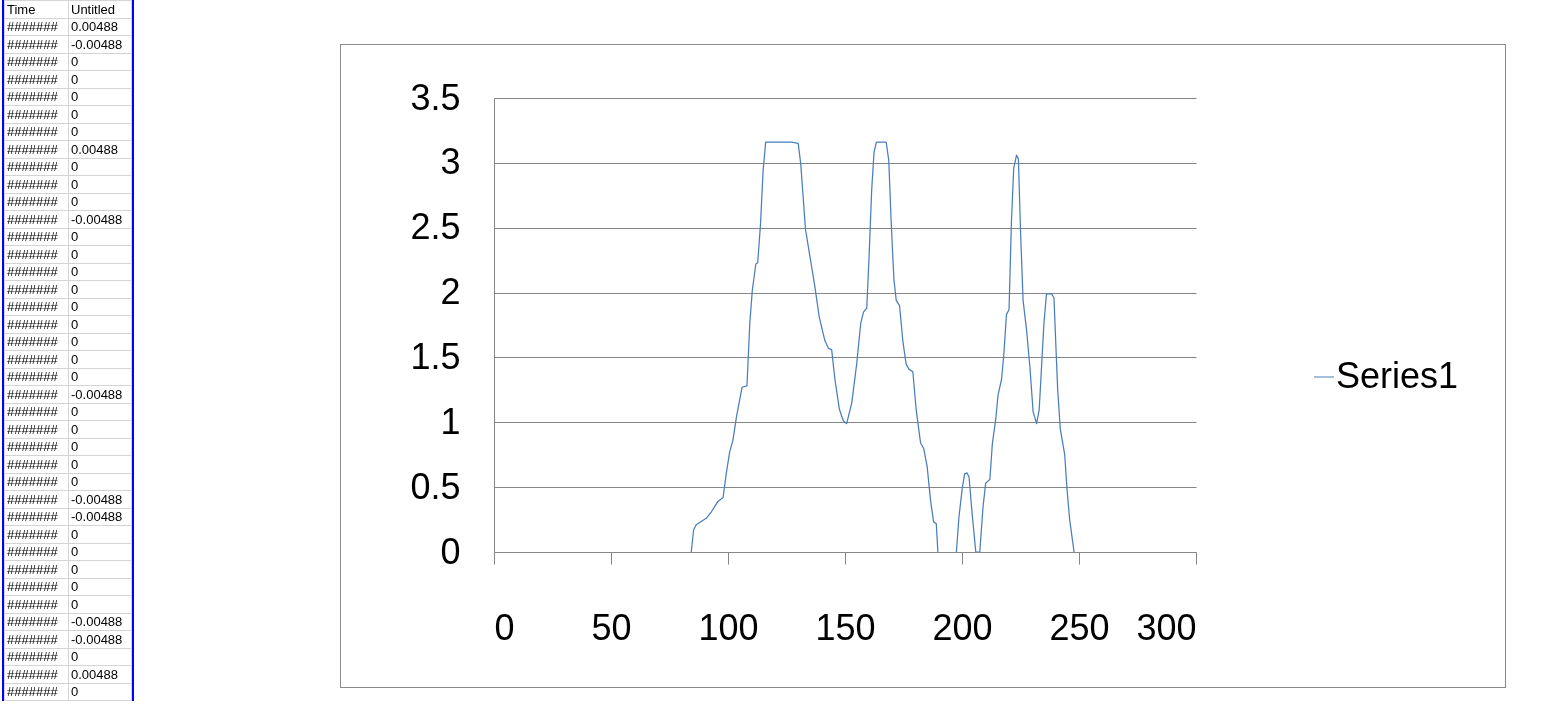 The image size is (1541, 710). I want to click on x-tick-label: 200, so click(962, 627).